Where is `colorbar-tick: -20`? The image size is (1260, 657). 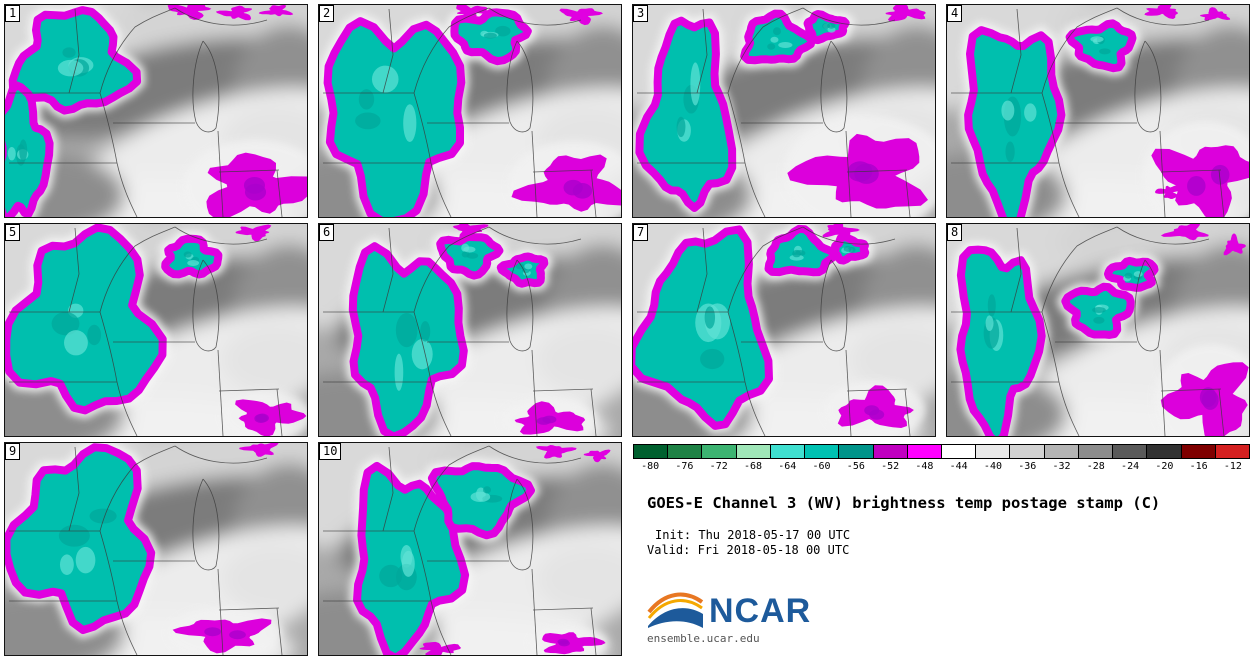
colorbar-tick: -20 is located at coordinates (1164, 466).